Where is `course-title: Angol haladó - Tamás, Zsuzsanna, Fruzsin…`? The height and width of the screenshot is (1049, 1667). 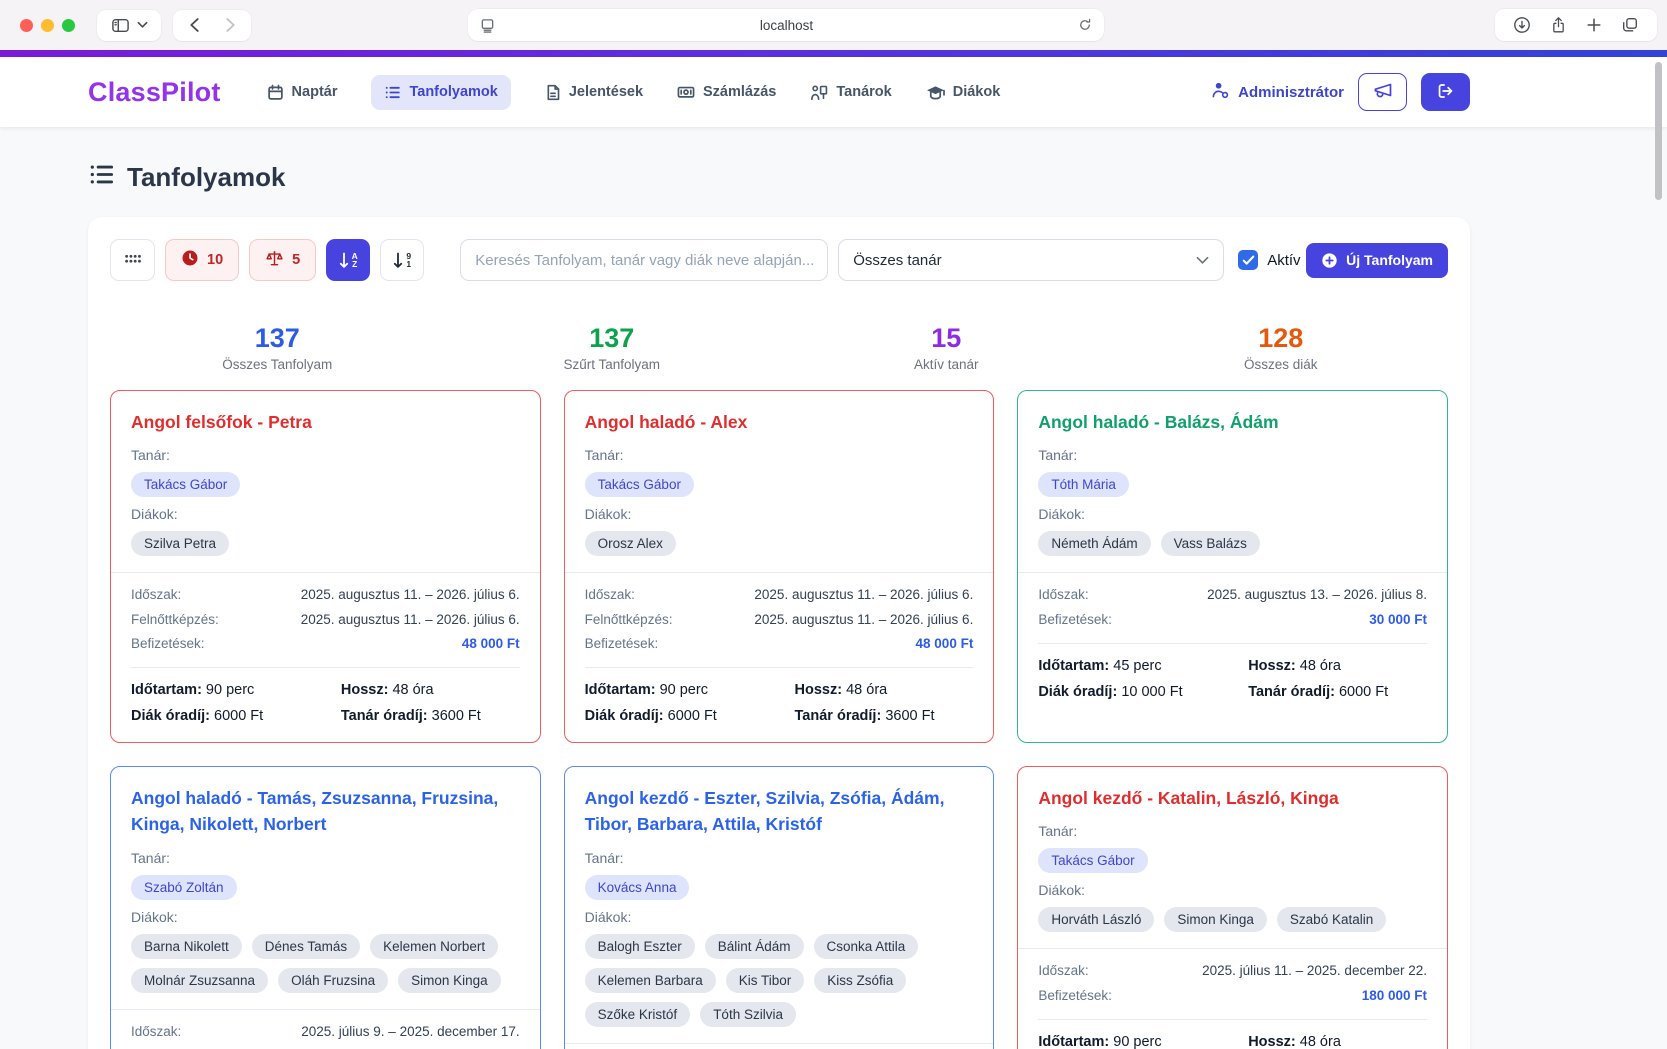 course-title: Angol haladó - Tamás, Zsuzsanna, Fruzsin… is located at coordinates (315, 811).